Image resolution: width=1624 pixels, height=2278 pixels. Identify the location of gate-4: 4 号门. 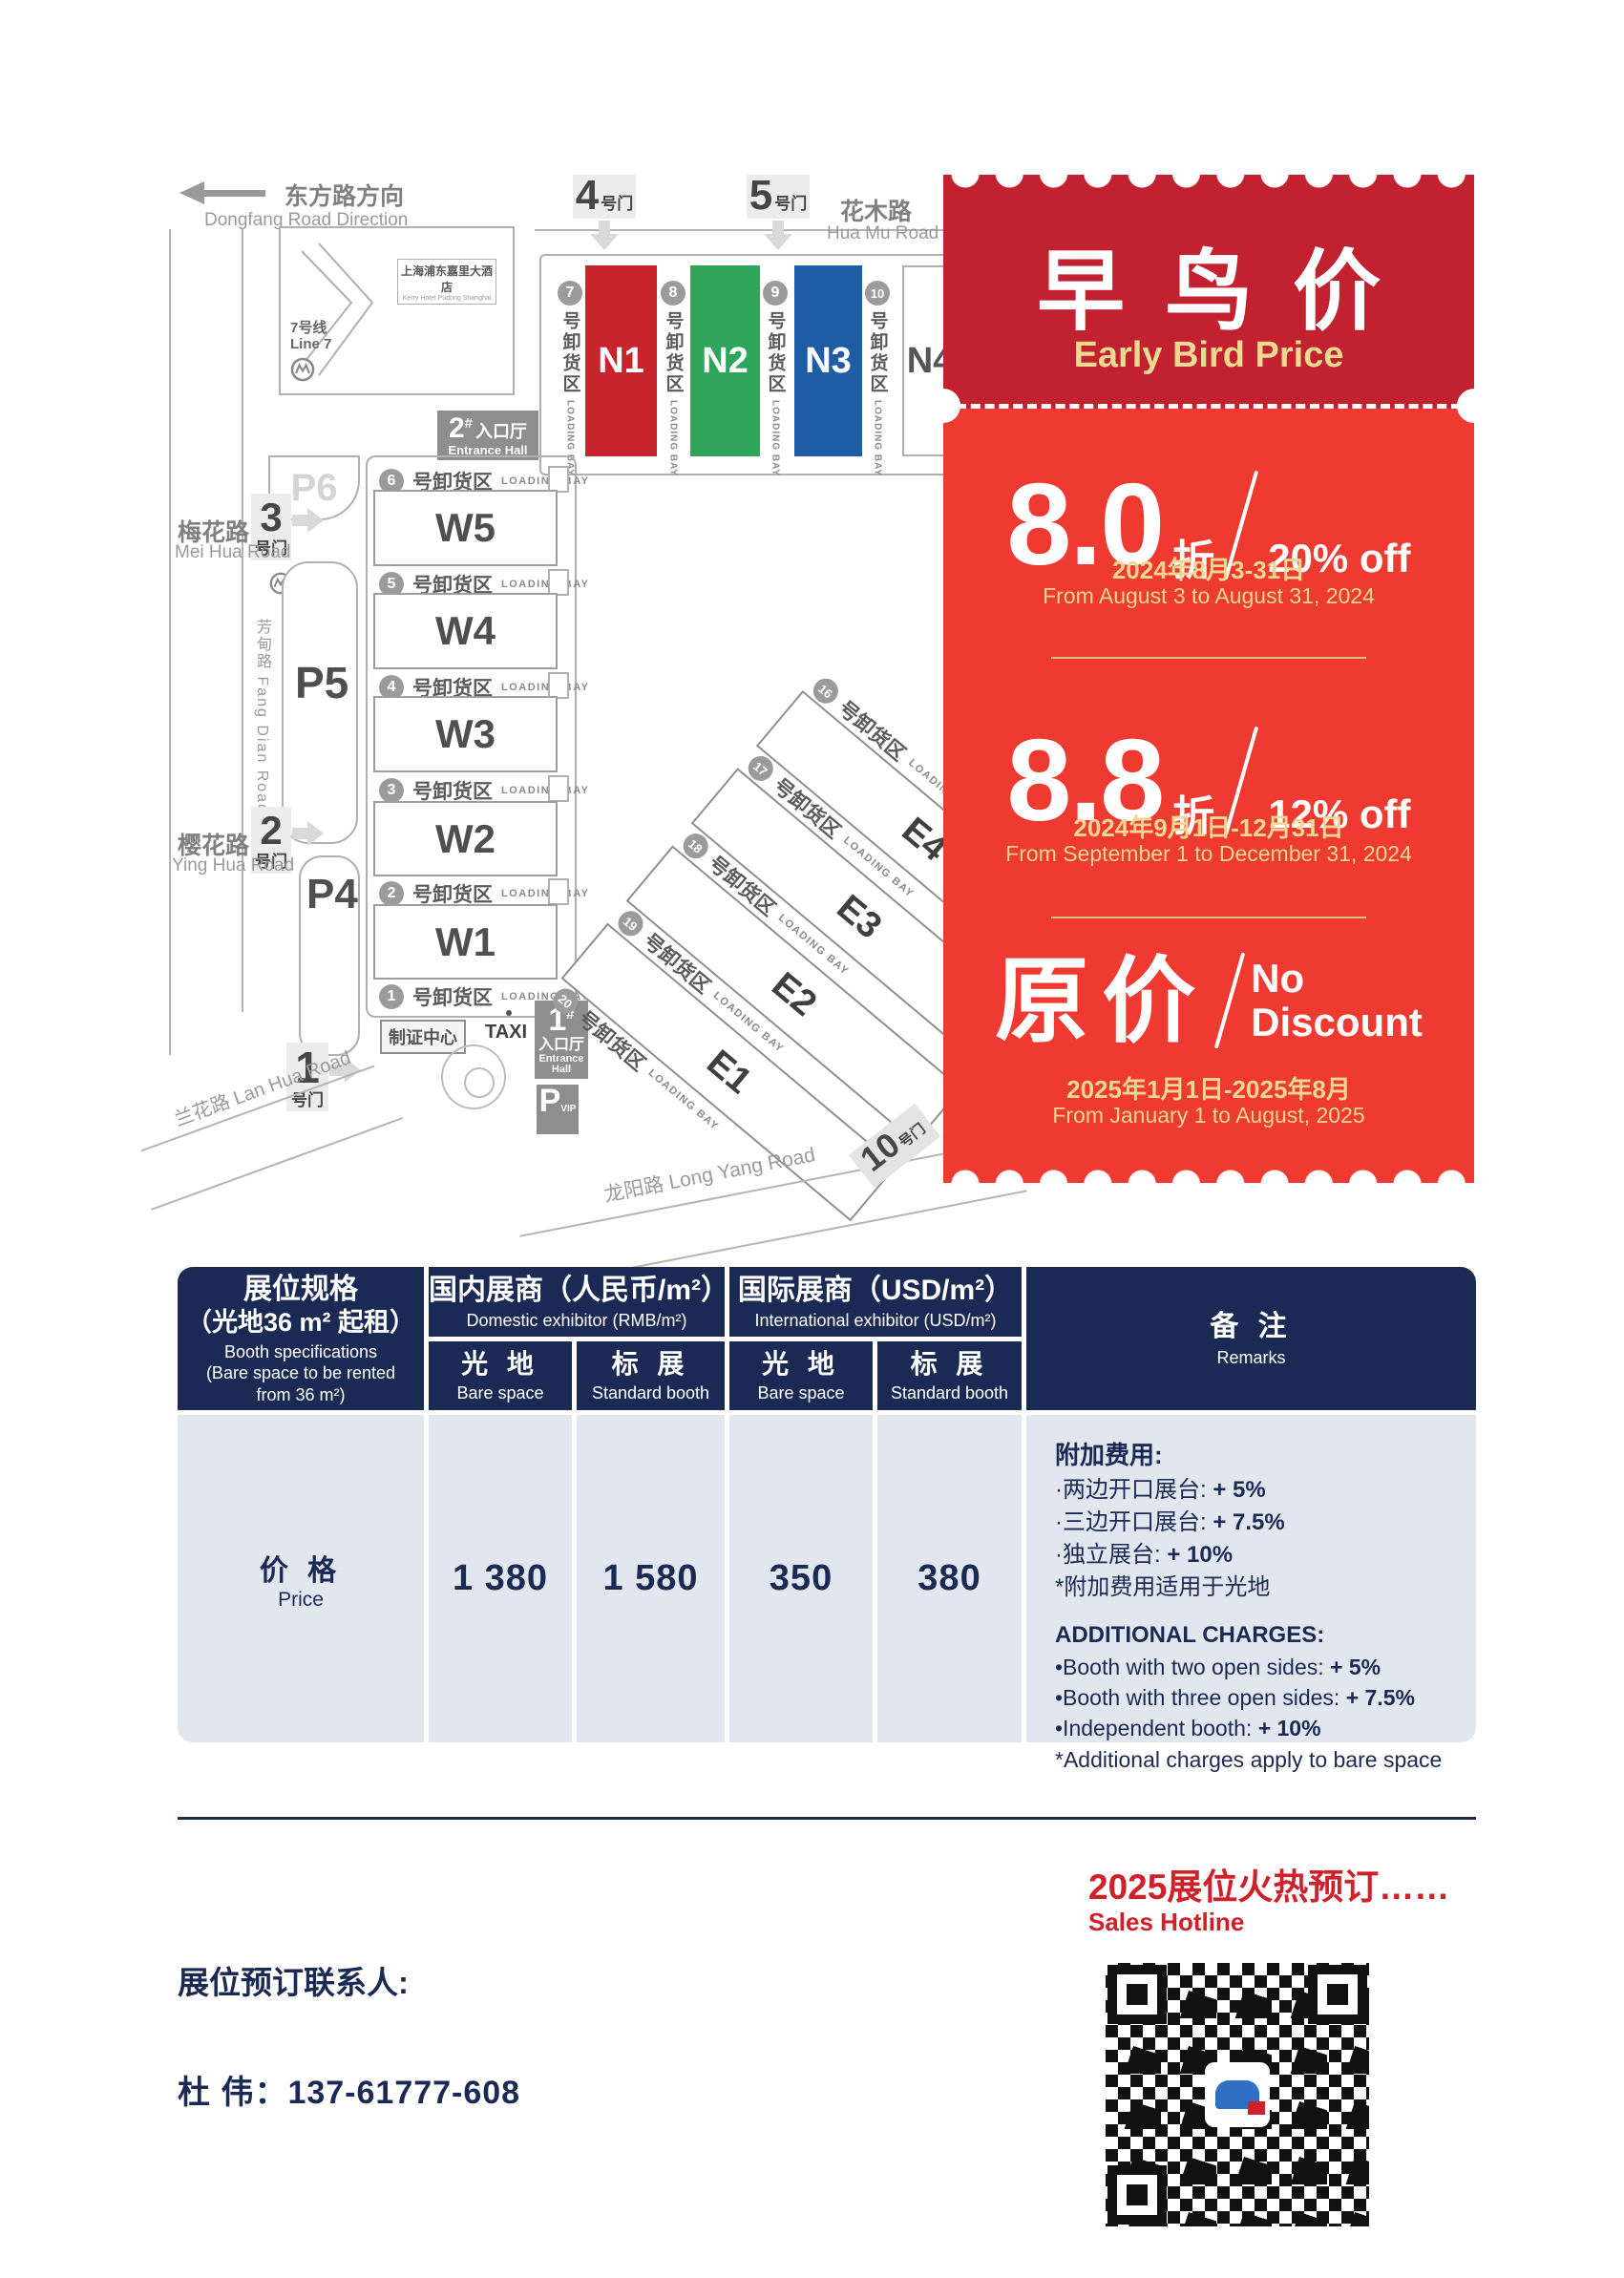
(604, 197).